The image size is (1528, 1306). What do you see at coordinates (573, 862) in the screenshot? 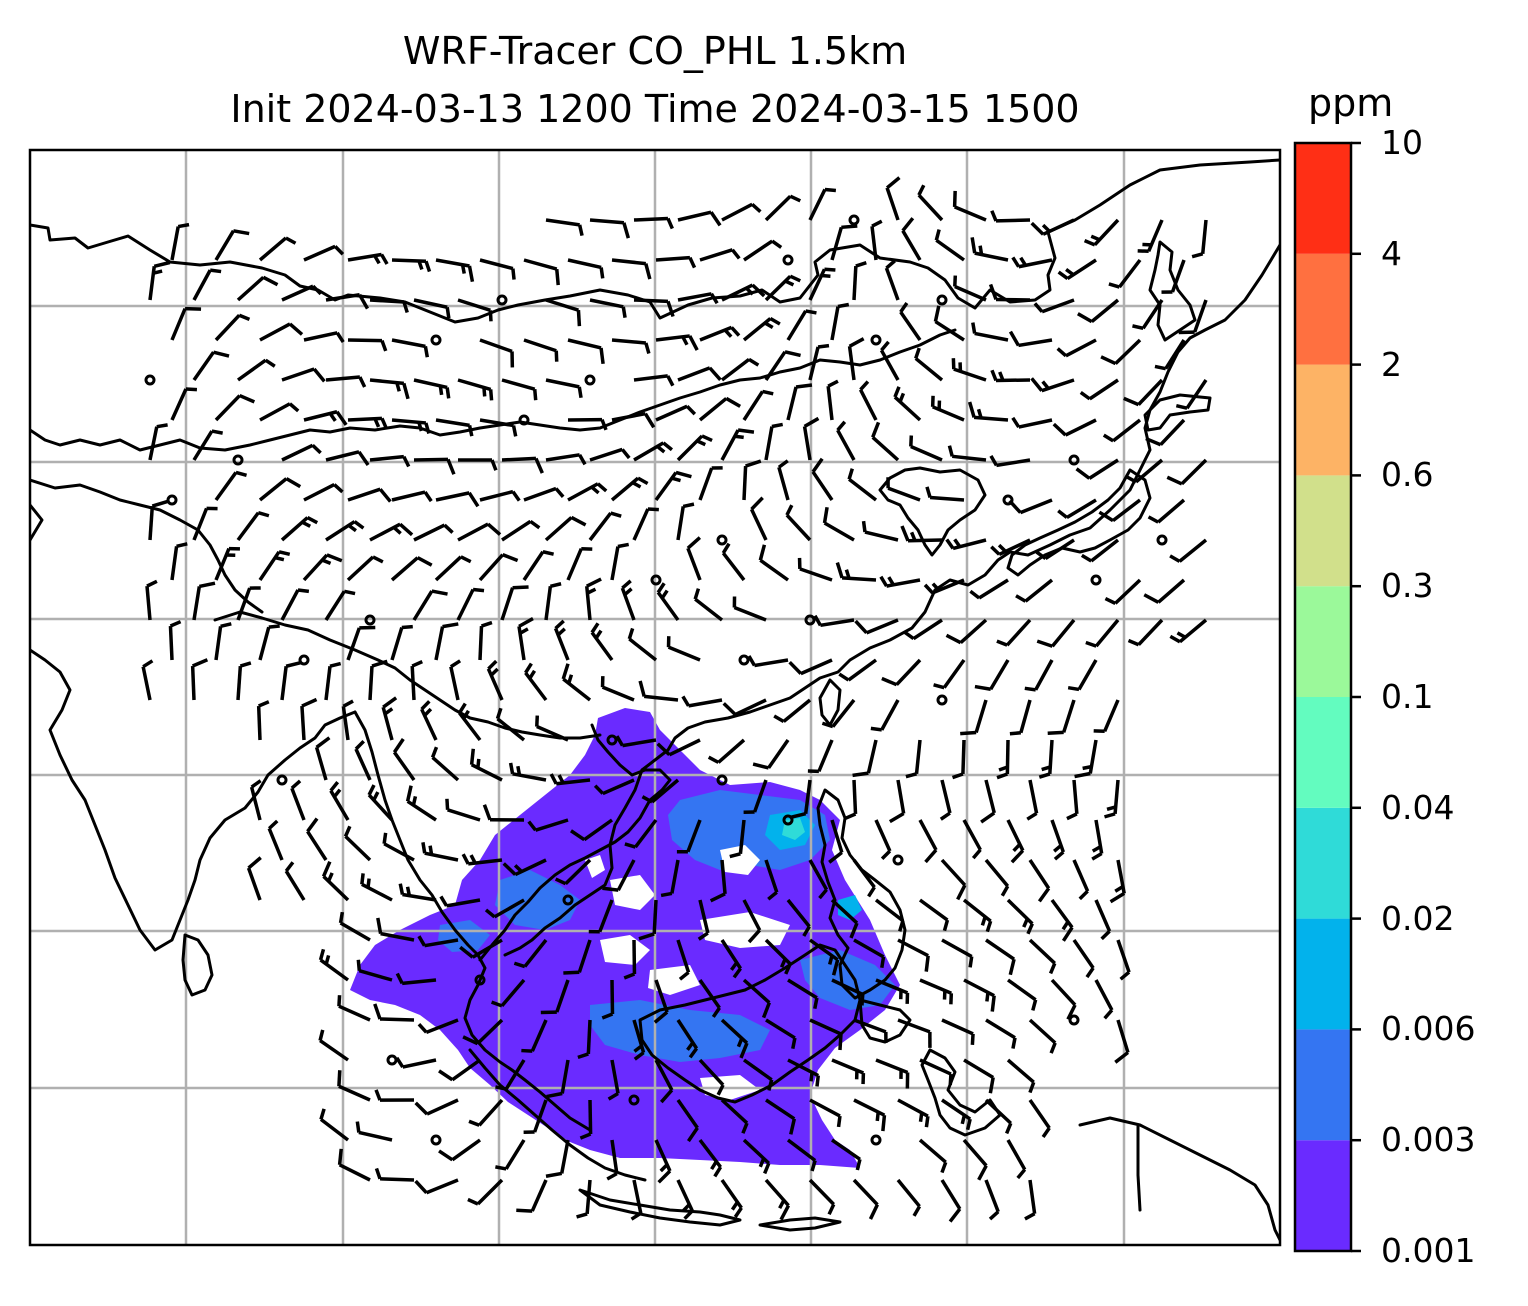
I see `coastline-vietnam` at bounding box center [573, 862].